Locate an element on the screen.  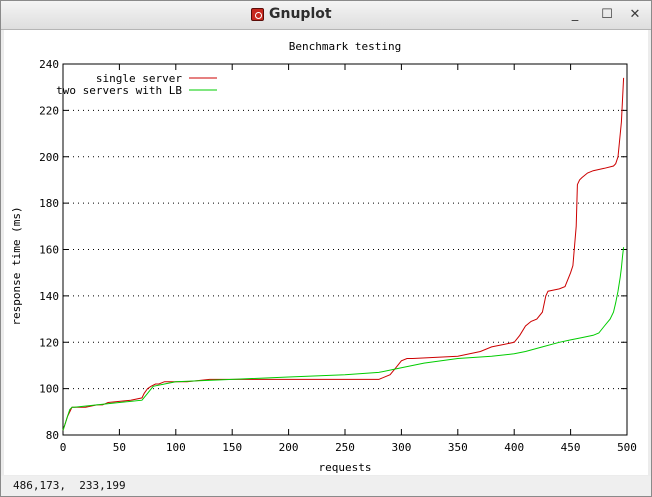
y-axis-label: response time (ms) is located at coordinates (16, 265).